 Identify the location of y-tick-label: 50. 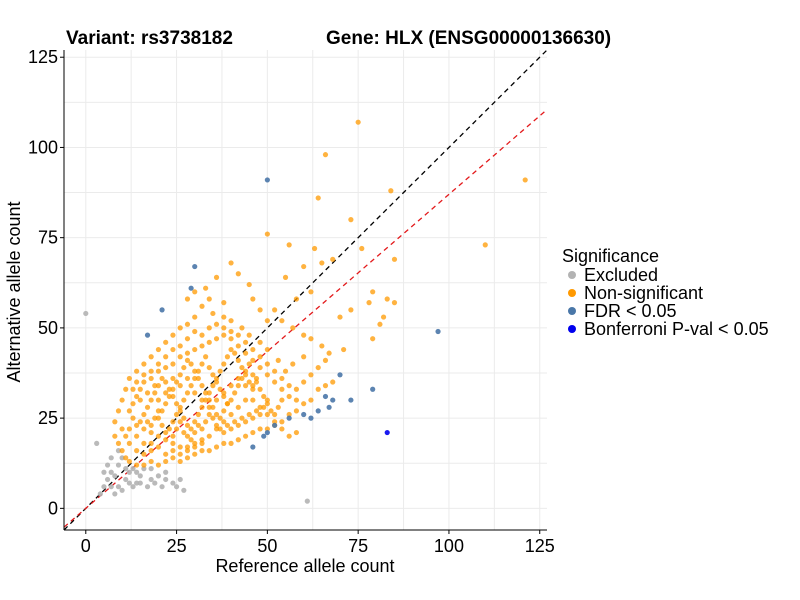
(48, 328).